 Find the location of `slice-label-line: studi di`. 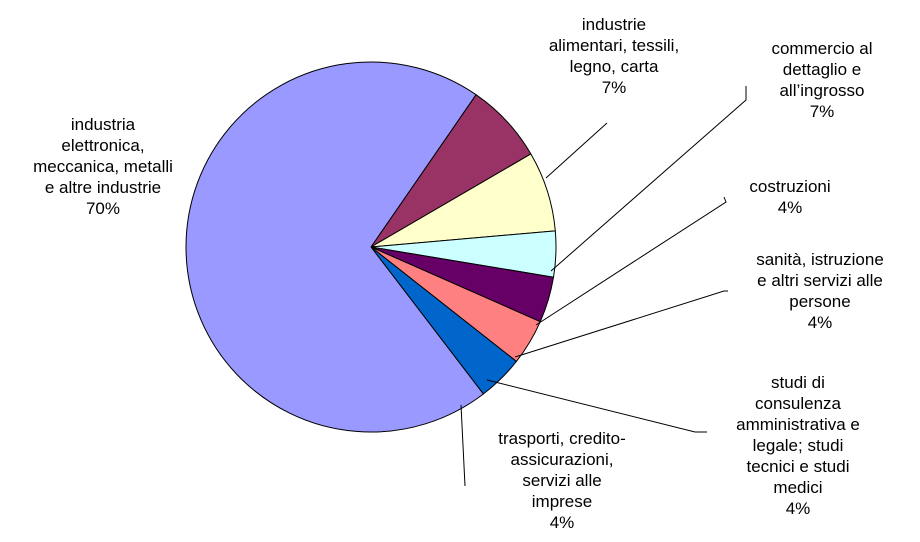

slice-label-line: studi di is located at coordinates (798, 382).